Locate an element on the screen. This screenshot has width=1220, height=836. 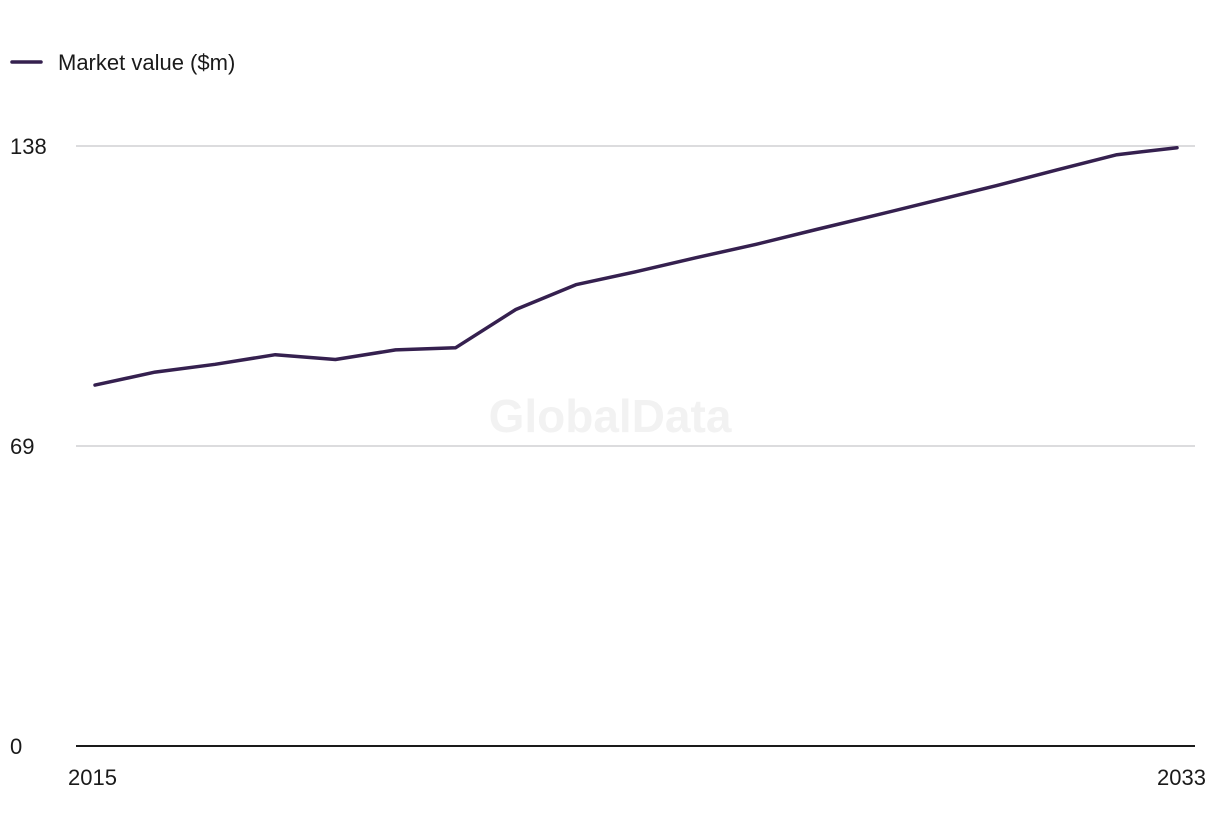
x-tick-label: 2033 is located at coordinates (1181, 777).